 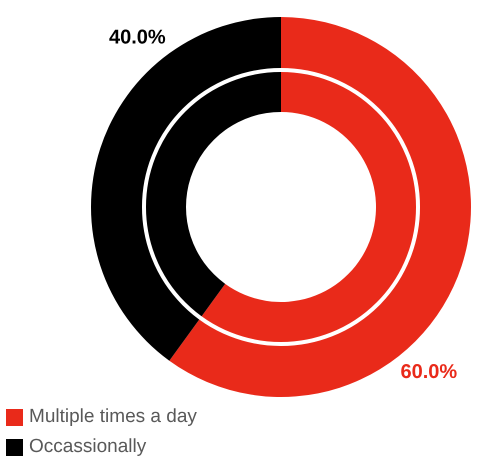 What do you see at coordinates (137, 37) in the screenshot?
I see `data-label: 40.0%` at bounding box center [137, 37].